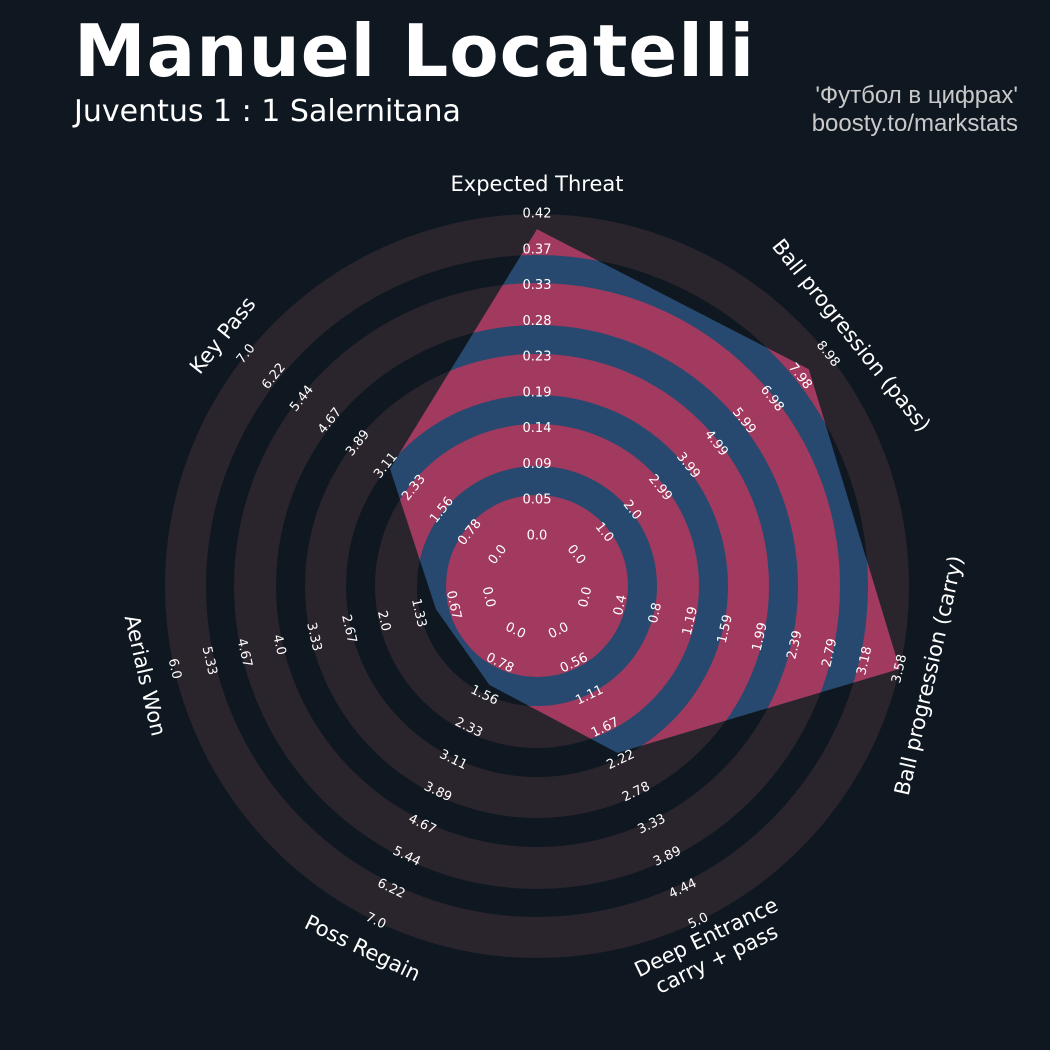  I want to click on polygon-ring-band, so click(537, 586).